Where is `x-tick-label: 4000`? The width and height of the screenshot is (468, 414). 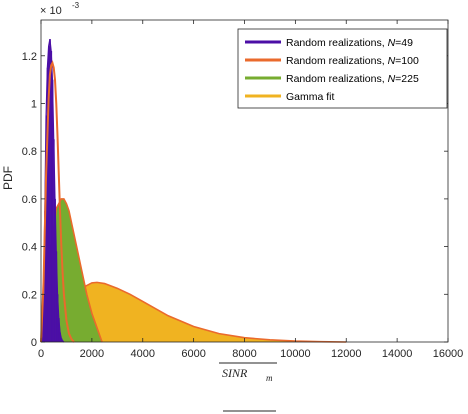 x-tick-label: 4000 is located at coordinates (143, 354).